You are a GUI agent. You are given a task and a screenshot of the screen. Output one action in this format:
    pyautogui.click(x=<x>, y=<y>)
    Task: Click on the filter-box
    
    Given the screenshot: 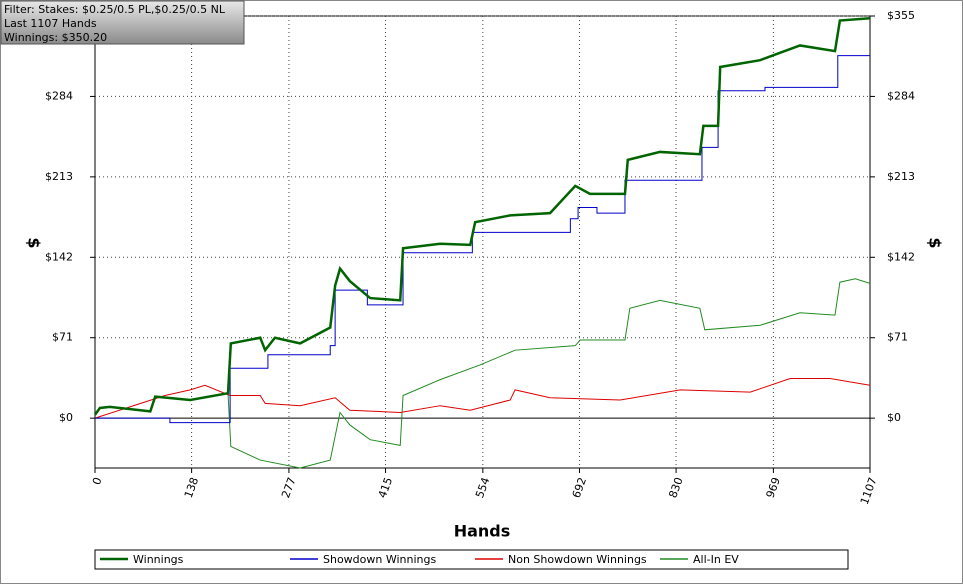 What is the action you would take?
    pyautogui.click(x=122, y=22)
    